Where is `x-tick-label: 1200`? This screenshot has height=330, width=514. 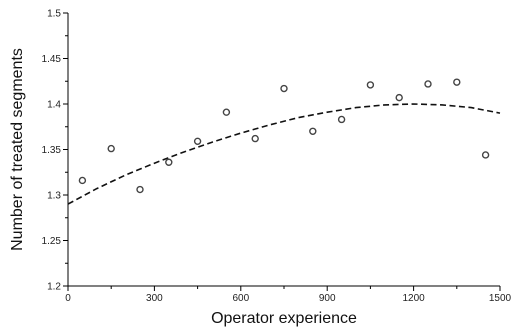
x-tick-label: 1200 is located at coordinates (413, 298).